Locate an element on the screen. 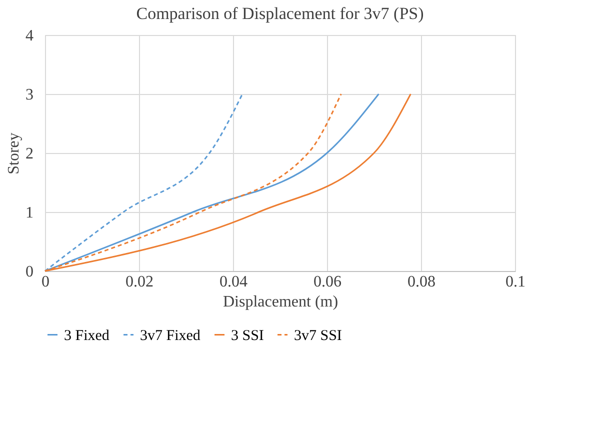 The height and width of the screenshot is (430, 593). legend-label: 3 SSI is located at coordinates (247, 336).